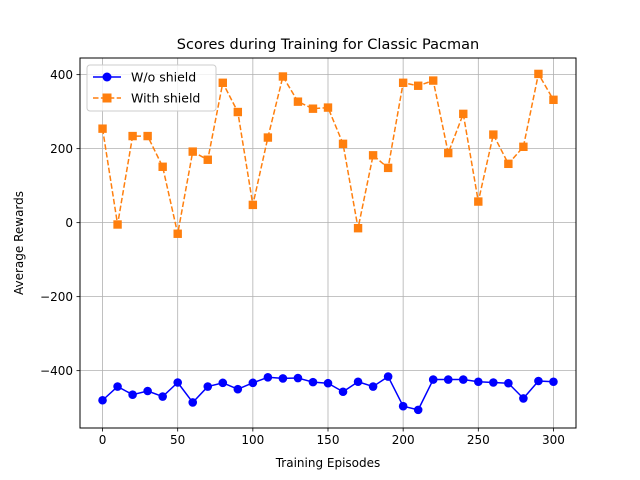 The image size is (640, 480). What do you see at coordinates (56, 297) in the screenshot?
I see `y-tick-label: −200` at bounding box center [56, 297].